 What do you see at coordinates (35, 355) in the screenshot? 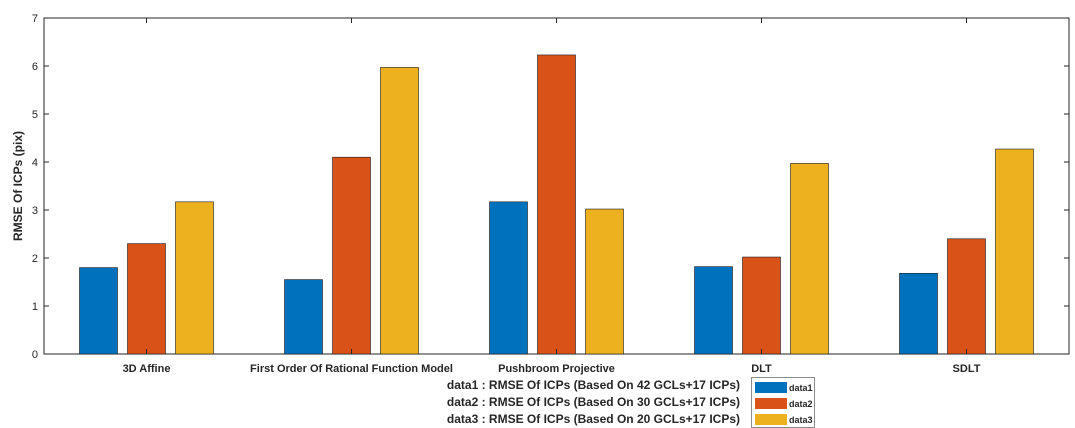
I see `y-tick-label-0: 0` at bounding box center [35, 355].